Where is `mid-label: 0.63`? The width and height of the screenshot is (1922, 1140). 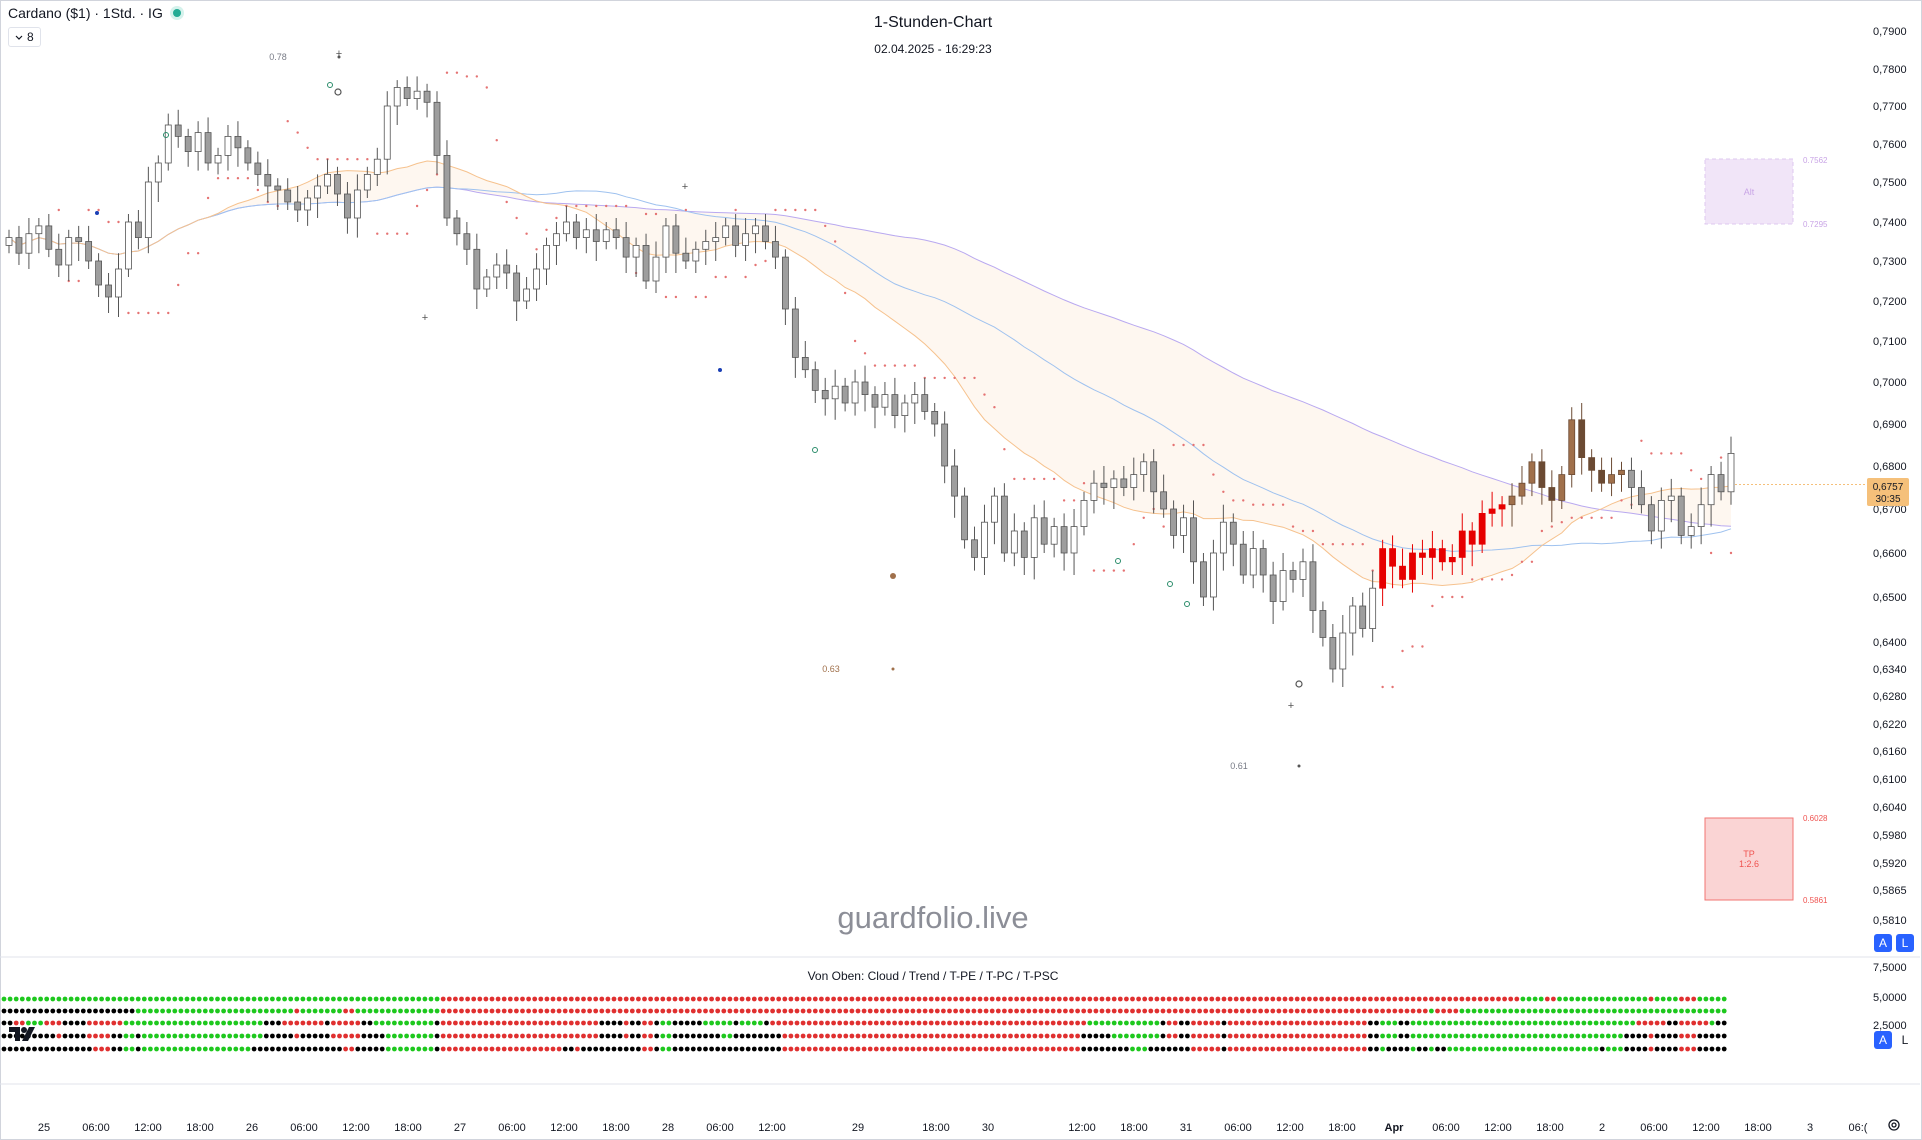 mid-label: 0.63 is located at coordinates (831, 669).